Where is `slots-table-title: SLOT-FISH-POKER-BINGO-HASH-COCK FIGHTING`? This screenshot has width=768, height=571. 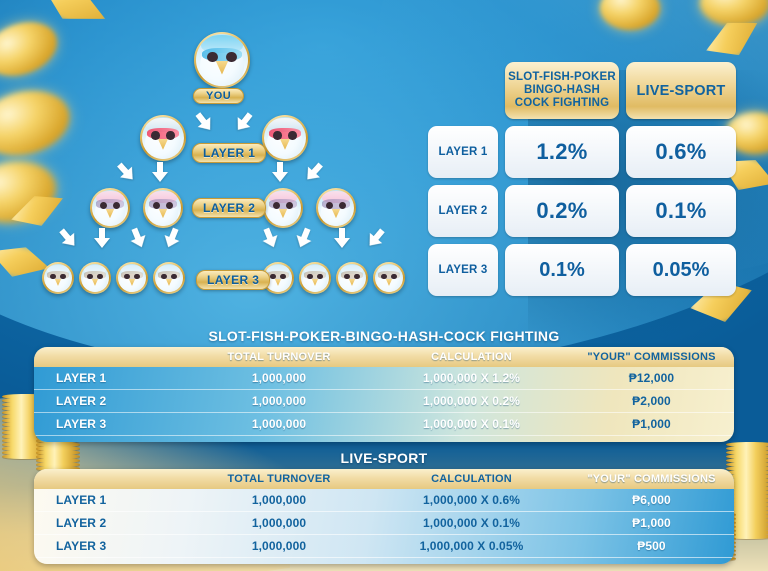
slots-table-title: SLOT-FISH-POKER-BINGO-HASH-COCK FIGHTING is located at coordinates (384, 336).